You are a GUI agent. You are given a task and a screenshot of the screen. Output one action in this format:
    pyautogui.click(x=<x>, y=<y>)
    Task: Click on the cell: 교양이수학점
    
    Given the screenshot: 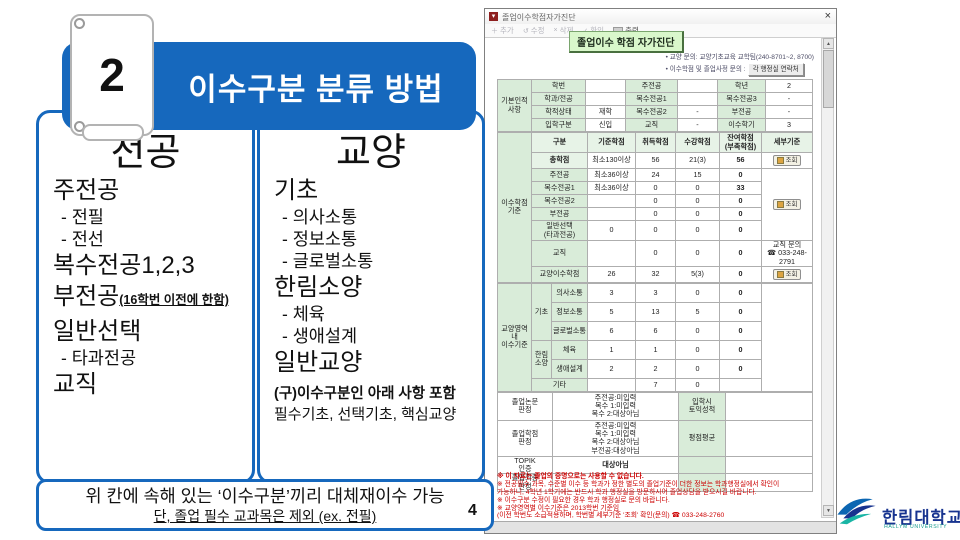 What is the action you would take?
    pyautogui.click(x=559, y=274)
    